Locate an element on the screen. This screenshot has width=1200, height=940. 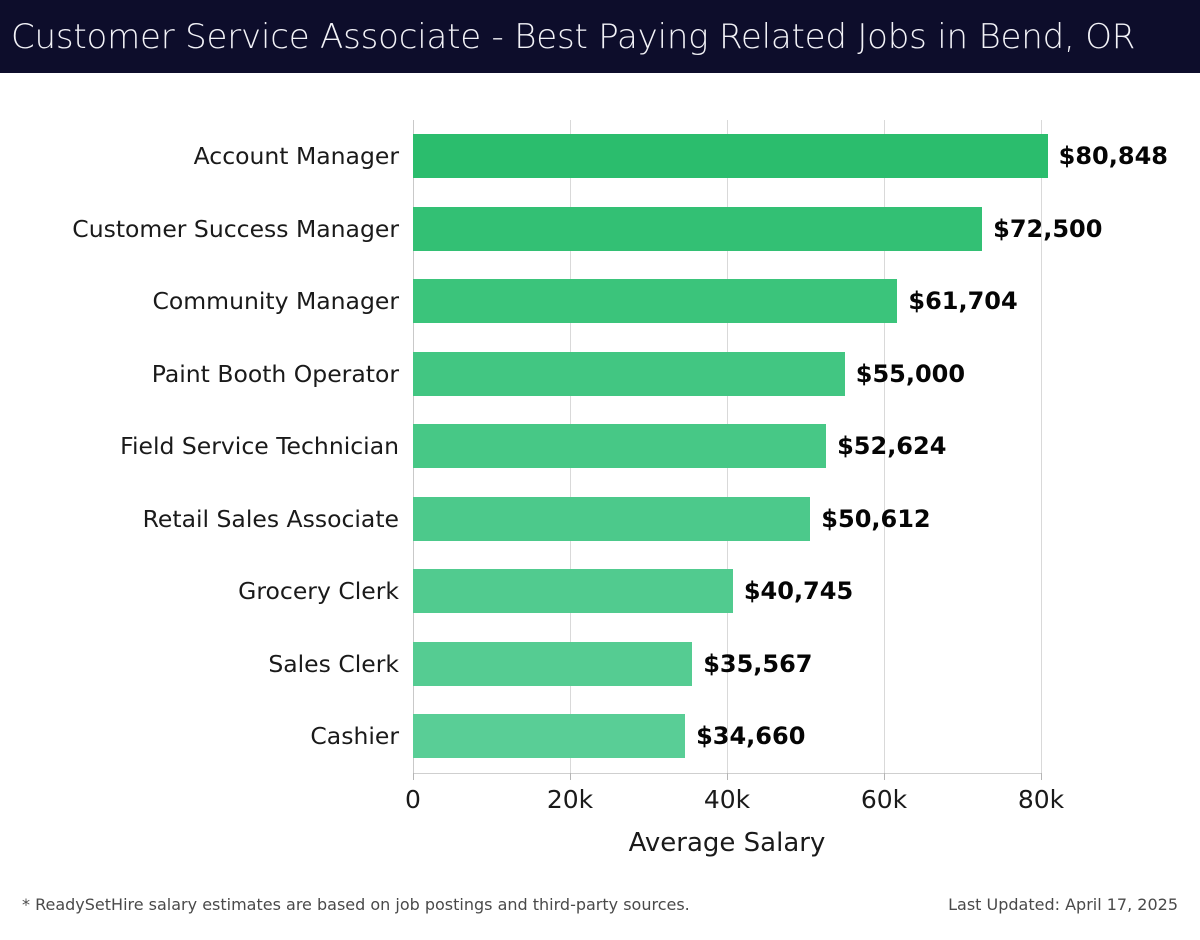
category-label: Sales Clerk is located at coordinates (333, 663).